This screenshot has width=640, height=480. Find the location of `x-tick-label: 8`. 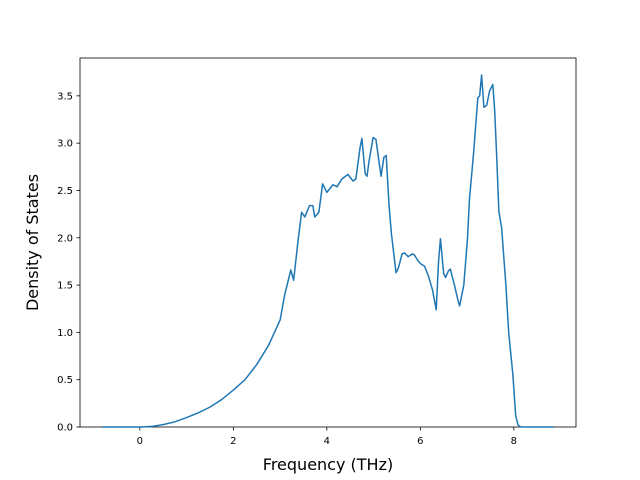

x-tick-label: 8 is located at coordinates (514, 441).